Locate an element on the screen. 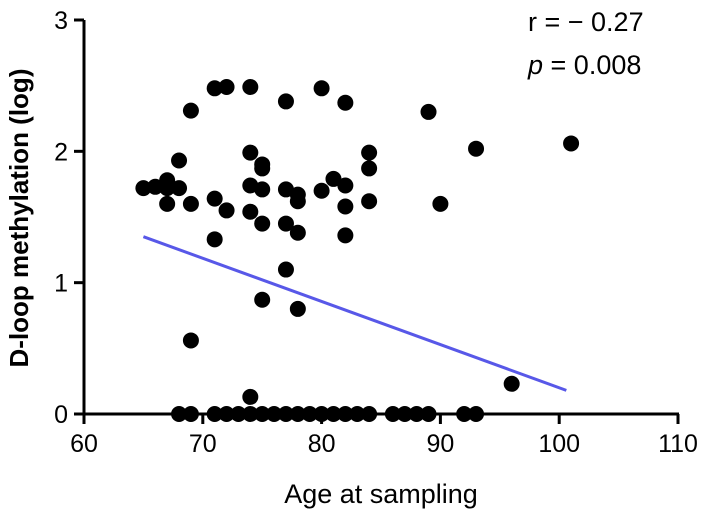 This screenshot has width=710, height=517. p-value-annotation: p = 0.008 is located at coordinates (584, 65).